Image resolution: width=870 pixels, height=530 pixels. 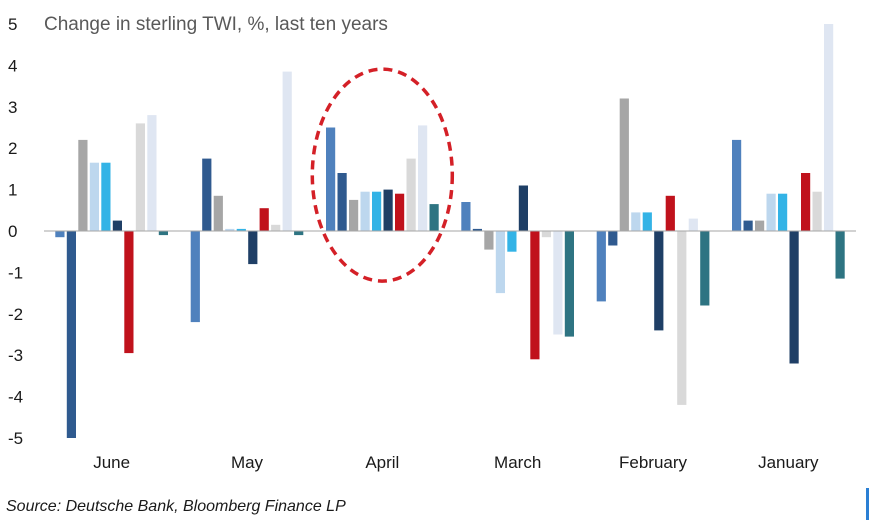 What do you see at coordinates (517, 462) in the screenshot?
I see `x-category-label: March` at bounding box center [517, 462].